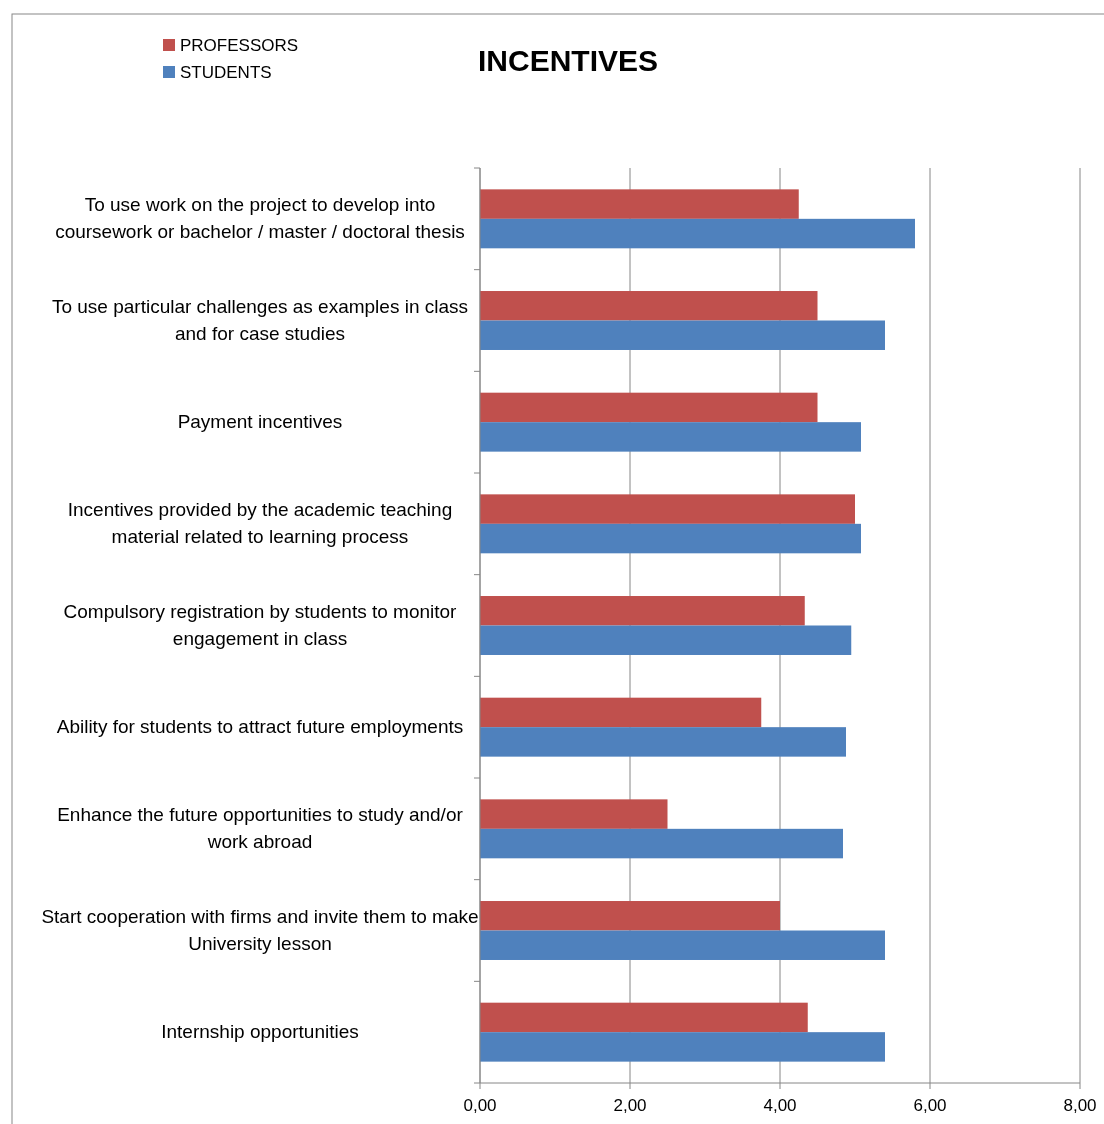 This screenshot has height=1124, width=1104. What do you see at coordinates (260, 422) in the screenshot?
I see `y-tick-label: Payment incentives` at bounding box center [260, 422].